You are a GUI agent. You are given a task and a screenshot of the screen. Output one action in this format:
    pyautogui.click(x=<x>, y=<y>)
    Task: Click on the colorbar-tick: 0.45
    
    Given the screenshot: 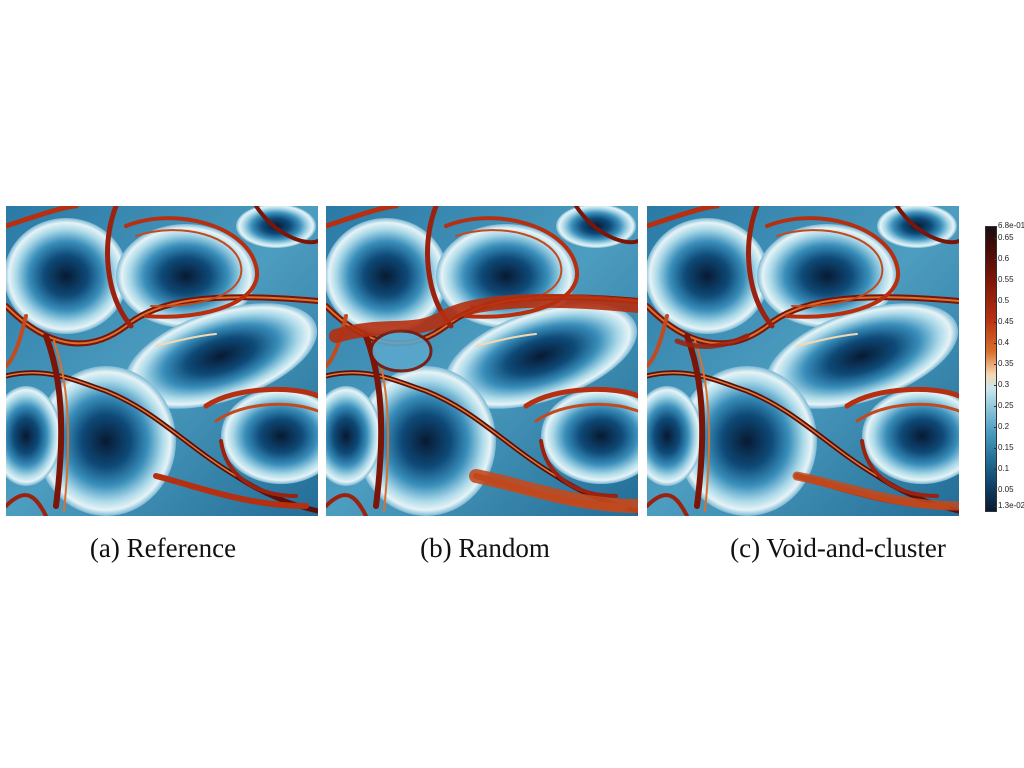 What is the action you would take?
    pyautogui.click(x=1004, y=321)
    